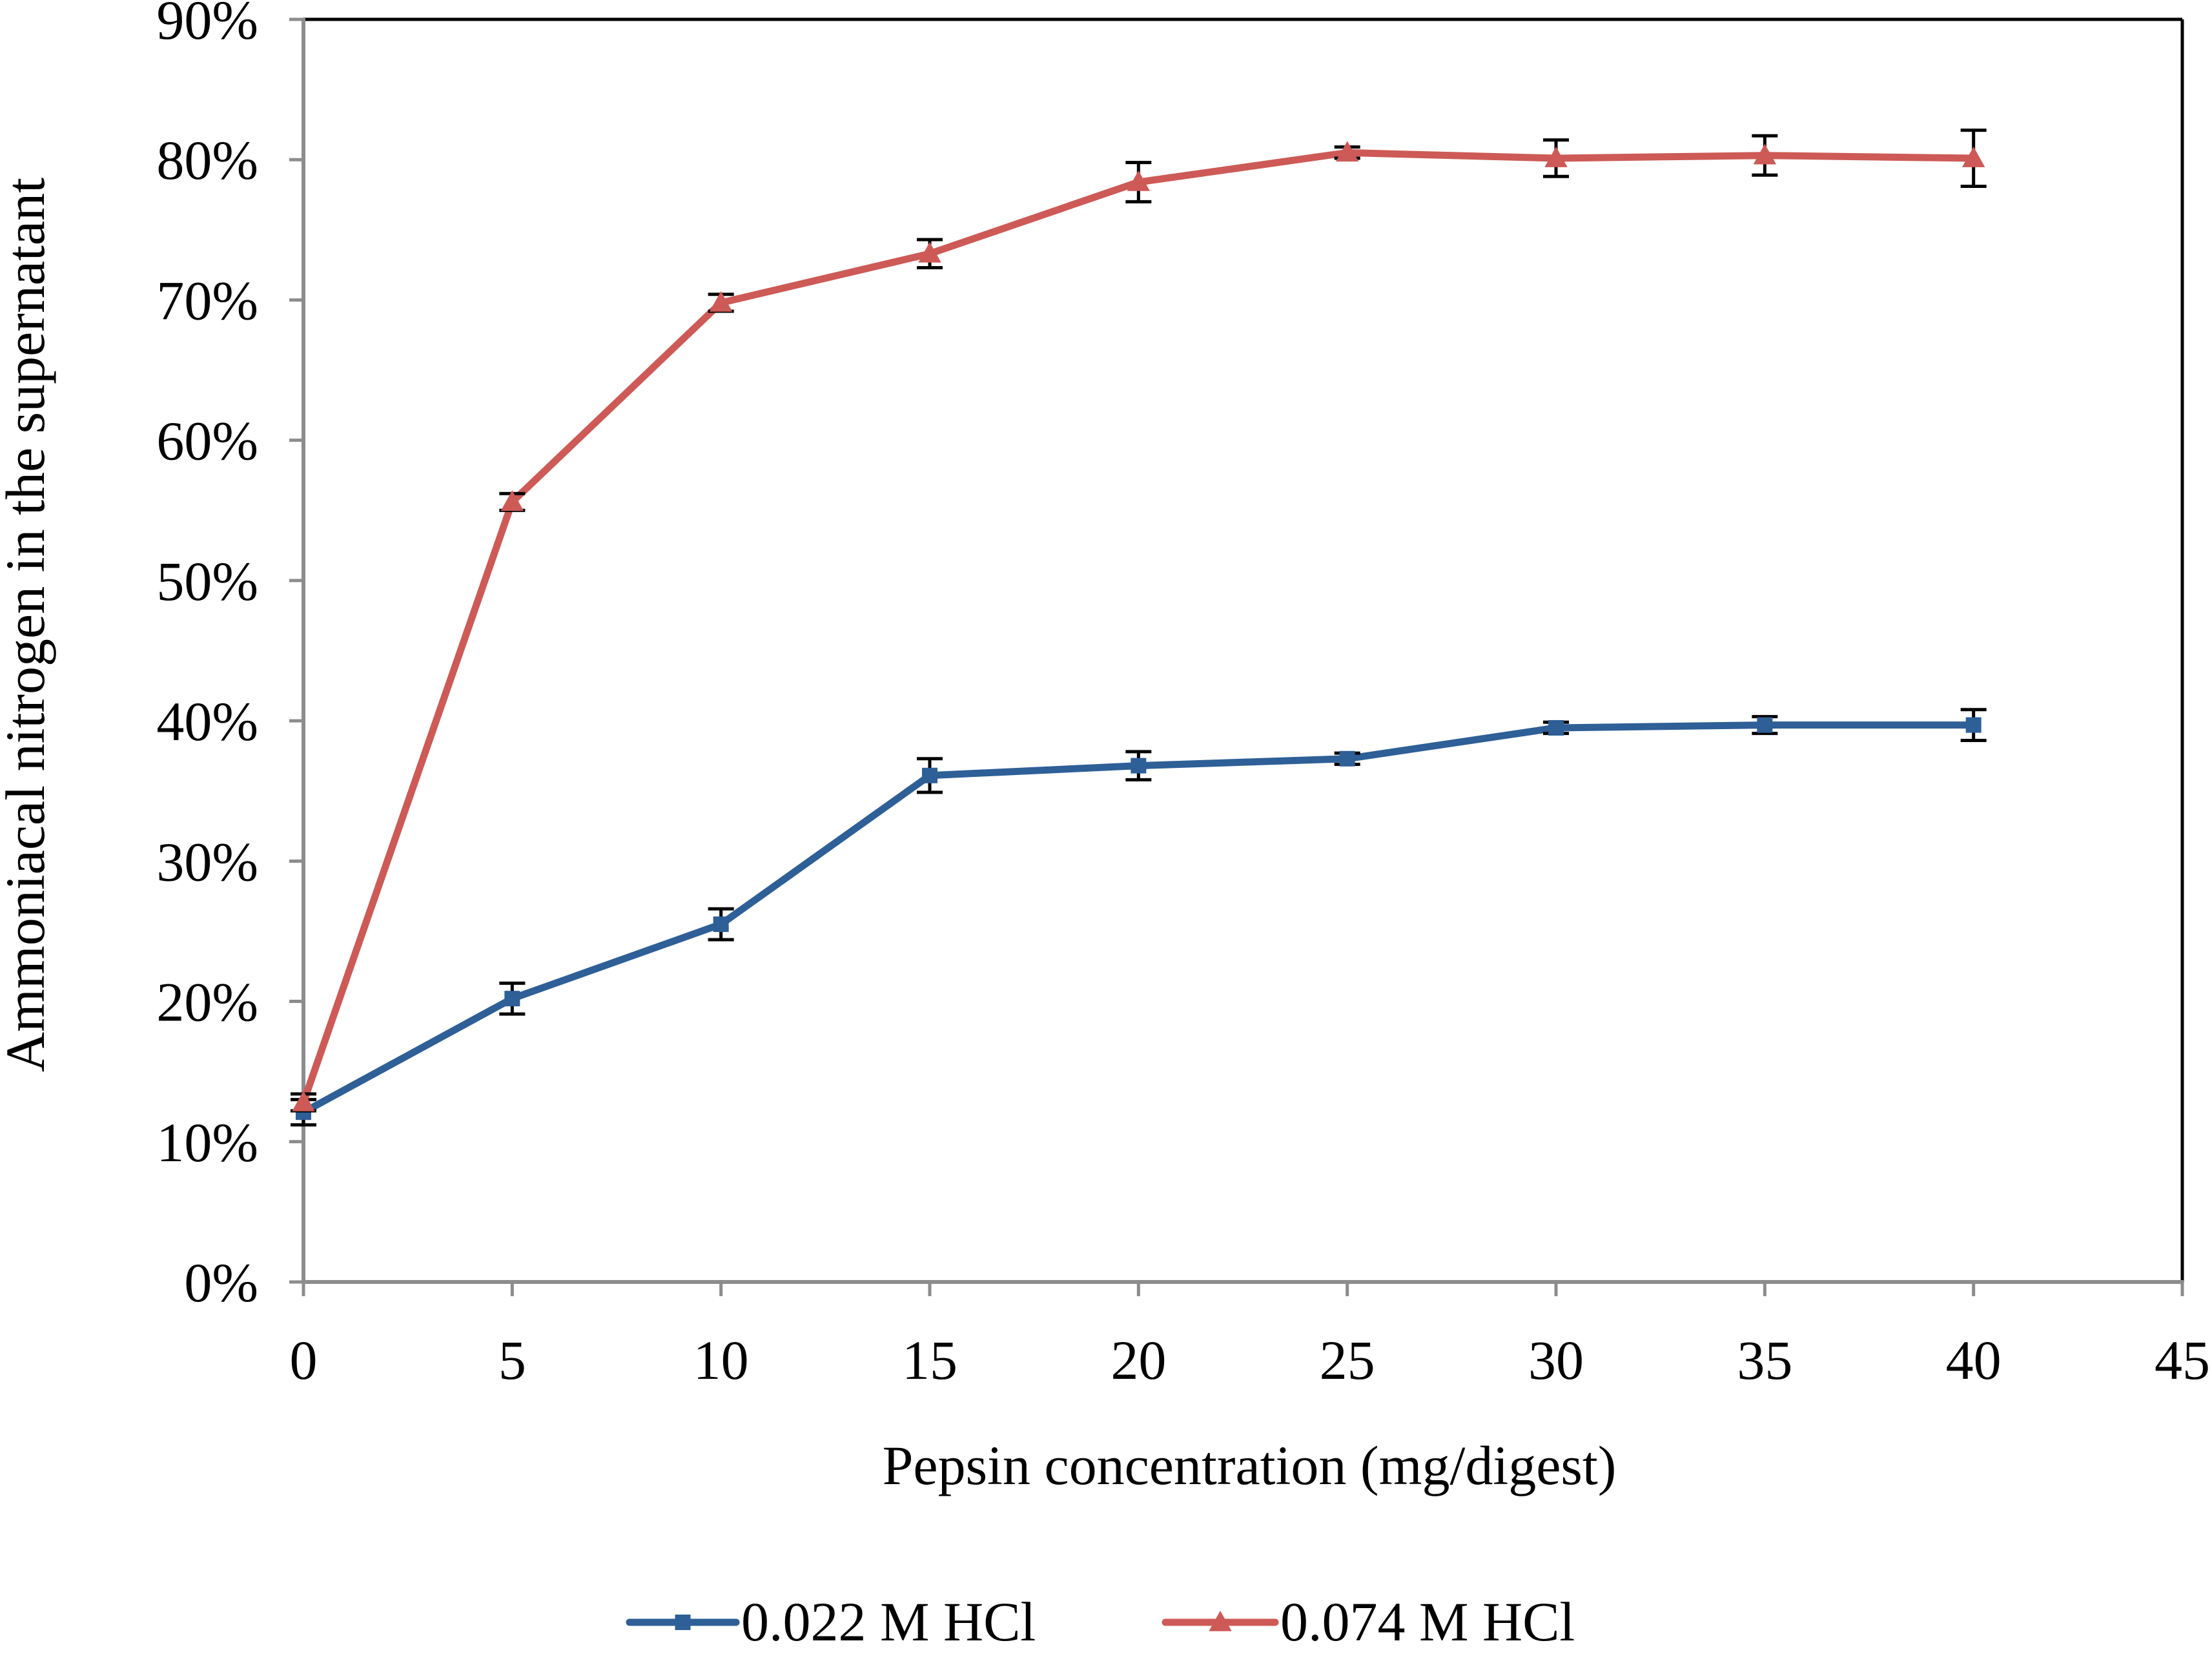 This screenshot has width=2212, height=1663. Describe the element at coordinates (1100, 1622) in the screenshot. I see `legend: 0.022 M HCl 0.074 M HCl` at that location.